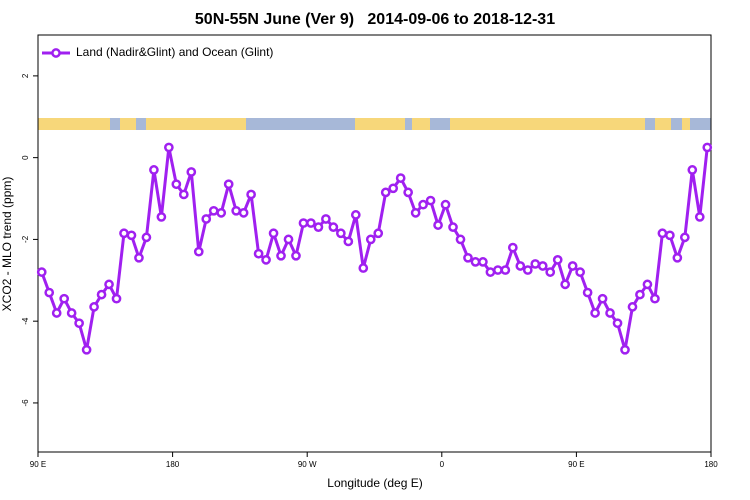  Describe the element at coordinates (374, 483) in the screenshot. I see `x-axis-label: Longitude (deg E)` at that location.